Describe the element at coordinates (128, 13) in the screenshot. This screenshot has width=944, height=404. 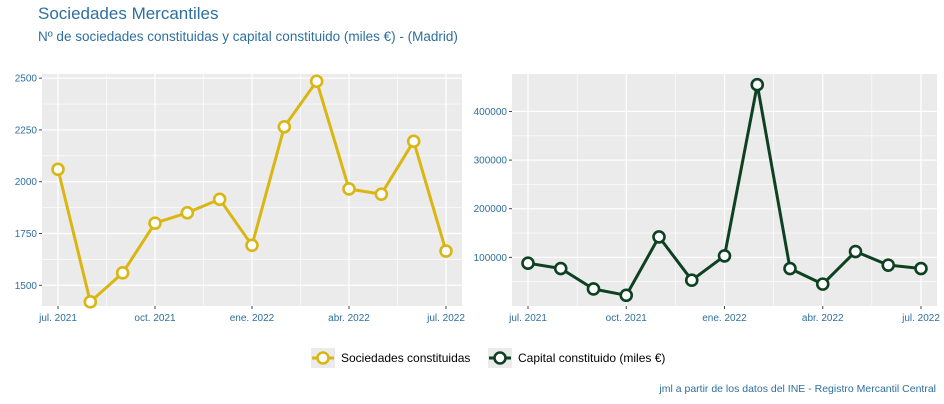
I see `chart-title: Sociedades Mercantiles` at that location.